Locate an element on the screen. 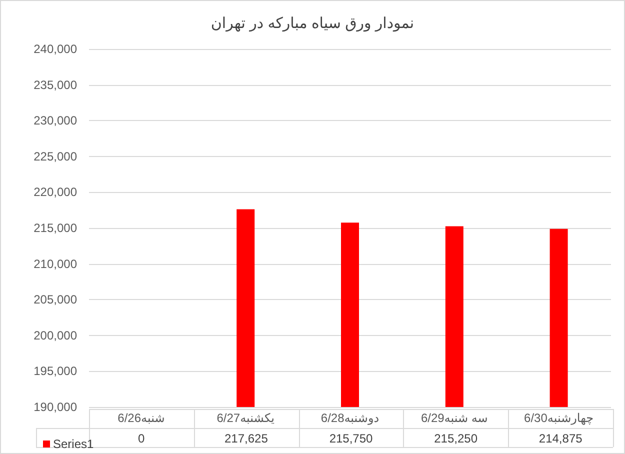  y-tick-label: 240,000 is located at coordinates (56, 49).